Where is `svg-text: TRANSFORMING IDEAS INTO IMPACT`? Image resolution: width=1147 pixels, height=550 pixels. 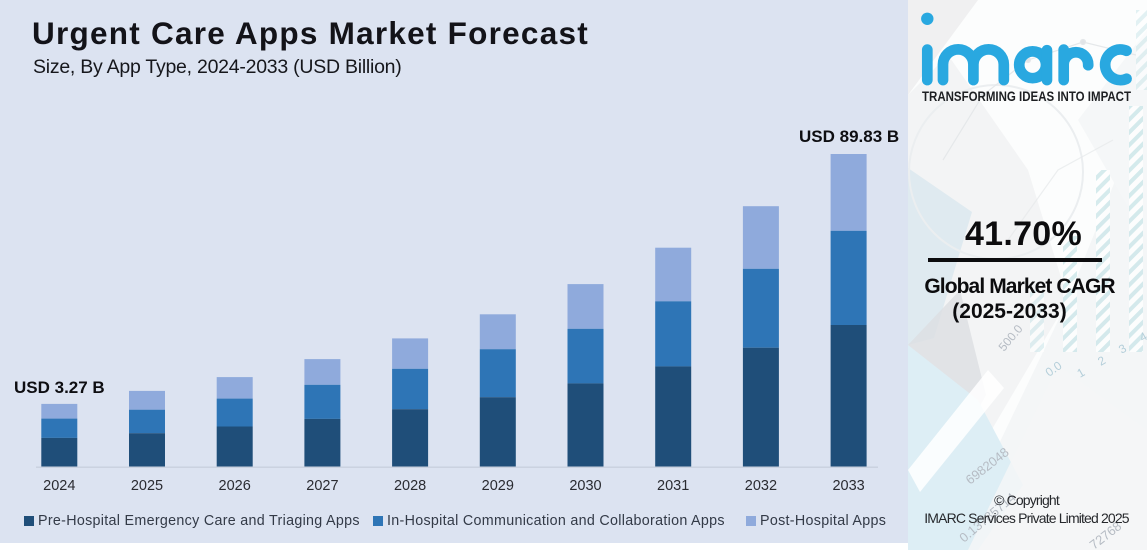
svg-text: TRANSFORMING IDEAS INTO IMPACT is located at coordinates (1027, 96).